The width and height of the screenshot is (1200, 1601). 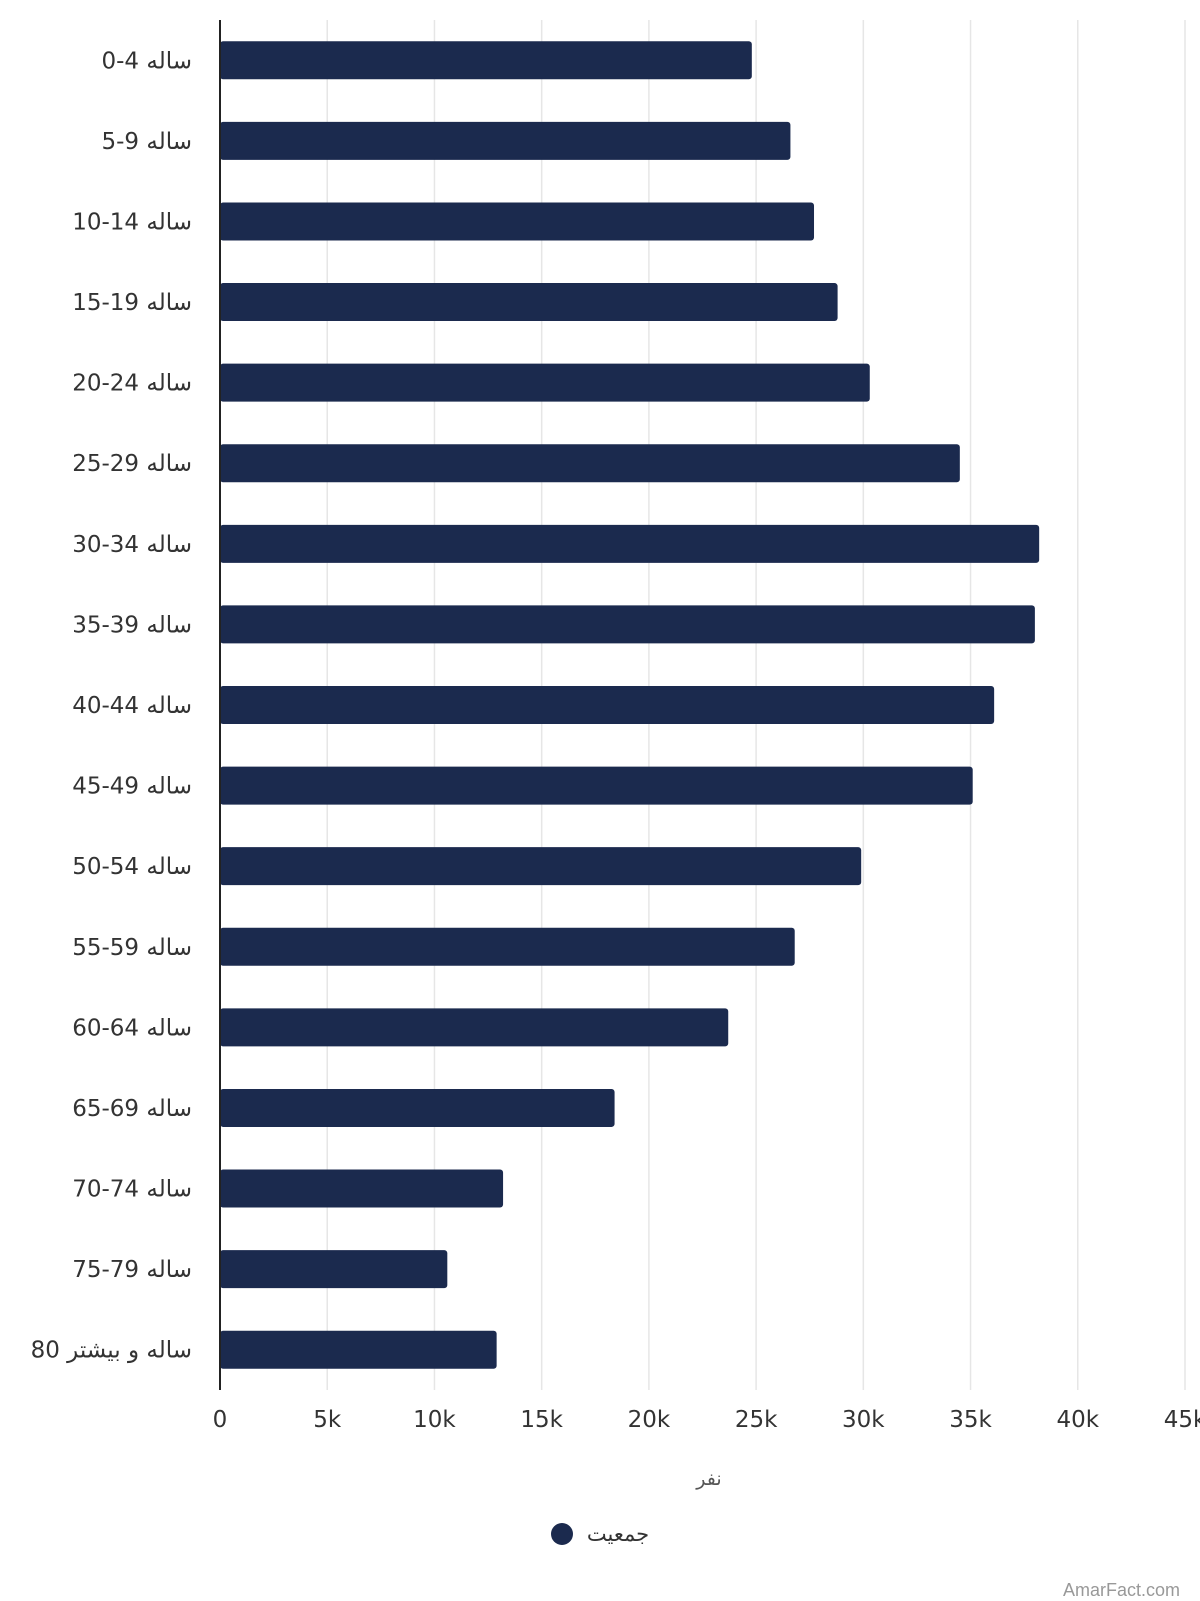 What do you see at coordinates (132, 867) in the screenshot?
I see `category-label: 50-54 ساله` at bounding box center [132, 867].